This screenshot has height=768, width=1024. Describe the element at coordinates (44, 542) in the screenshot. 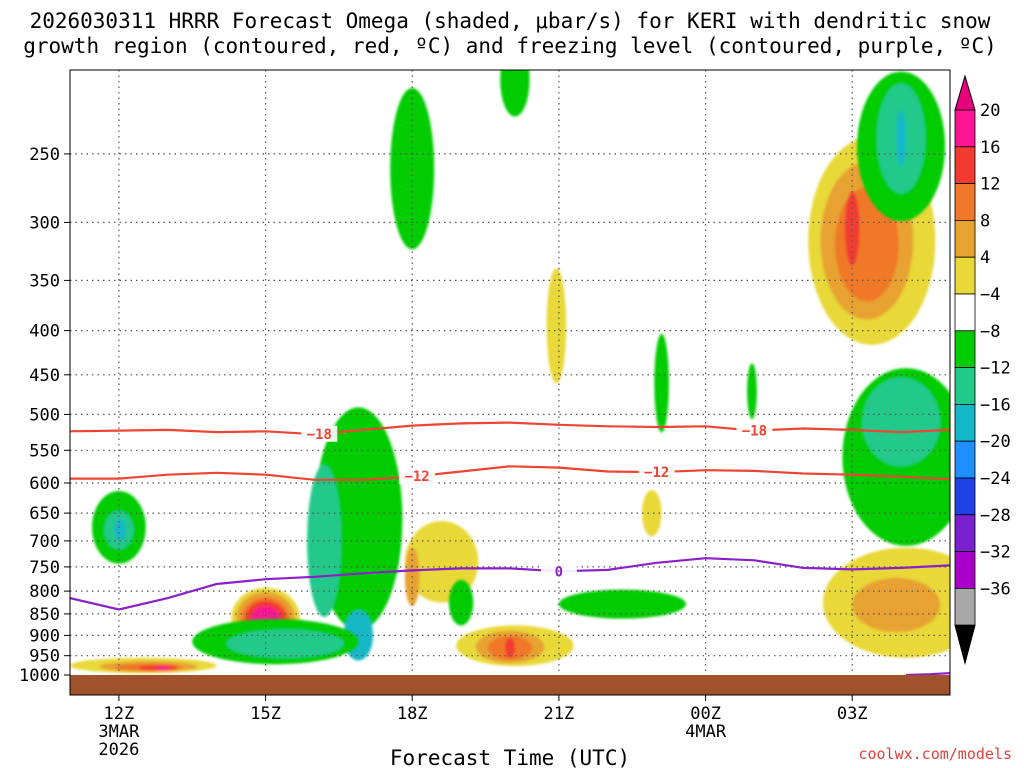

I see `y-tick-700: 700` at that location.